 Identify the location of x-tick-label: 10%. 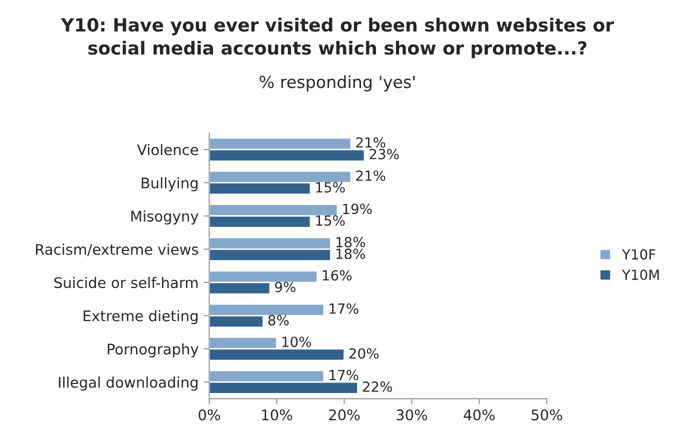
(277, 414).